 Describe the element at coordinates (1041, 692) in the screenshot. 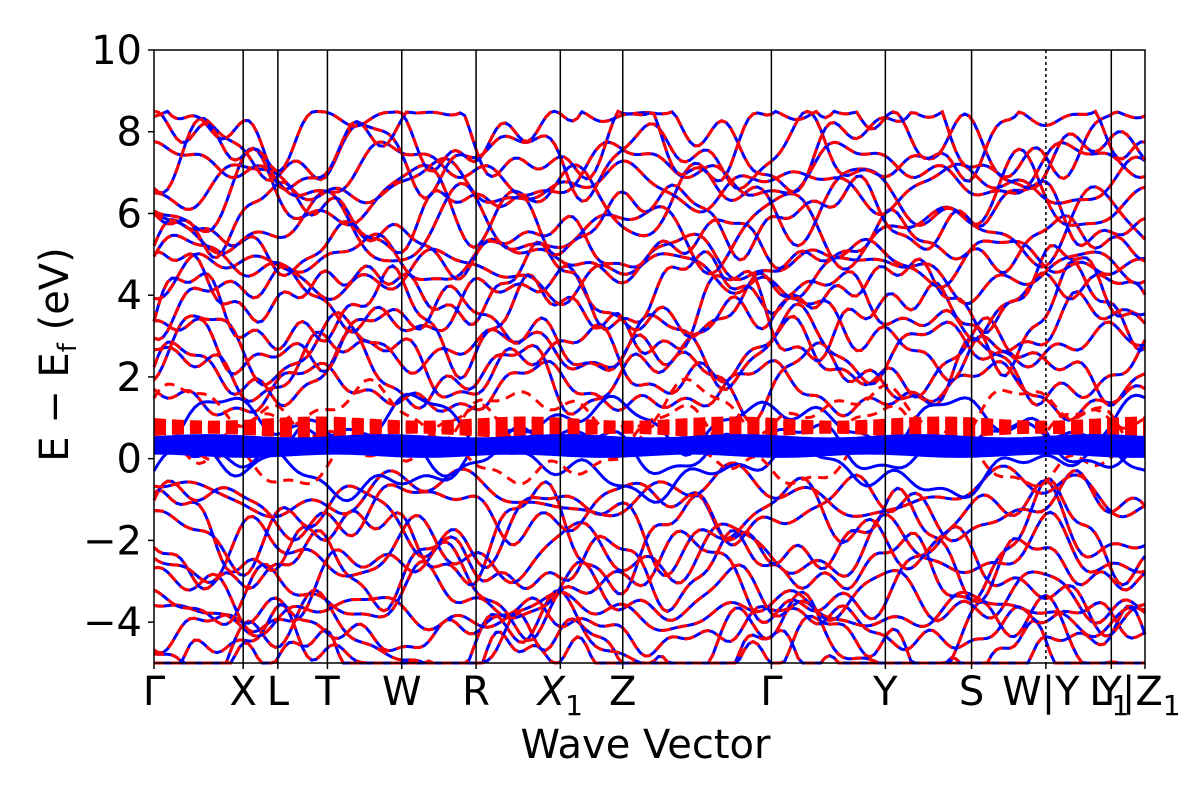

I see `x-tick-label: W|Y` at that location.